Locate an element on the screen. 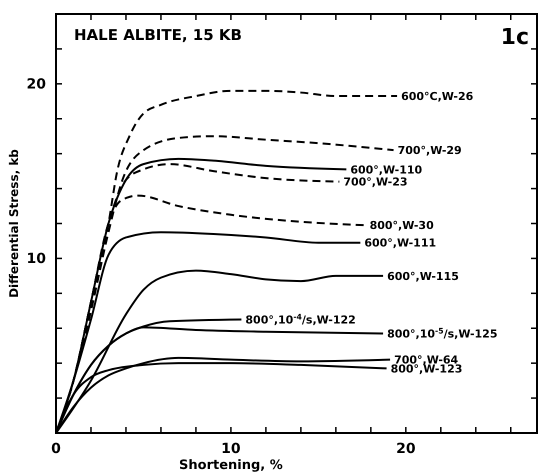 This screenshot has width=538, height=475. x-tick-label: 0 is located at coordinates (56, 448).